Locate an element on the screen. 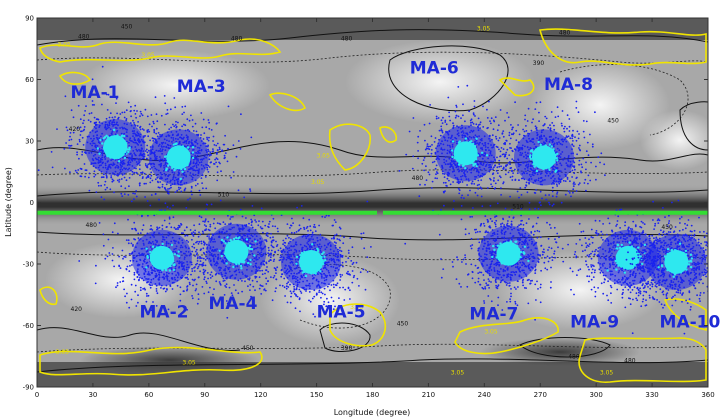  region-label-ma-6: MA-6 is located at coordinates (434, 68).